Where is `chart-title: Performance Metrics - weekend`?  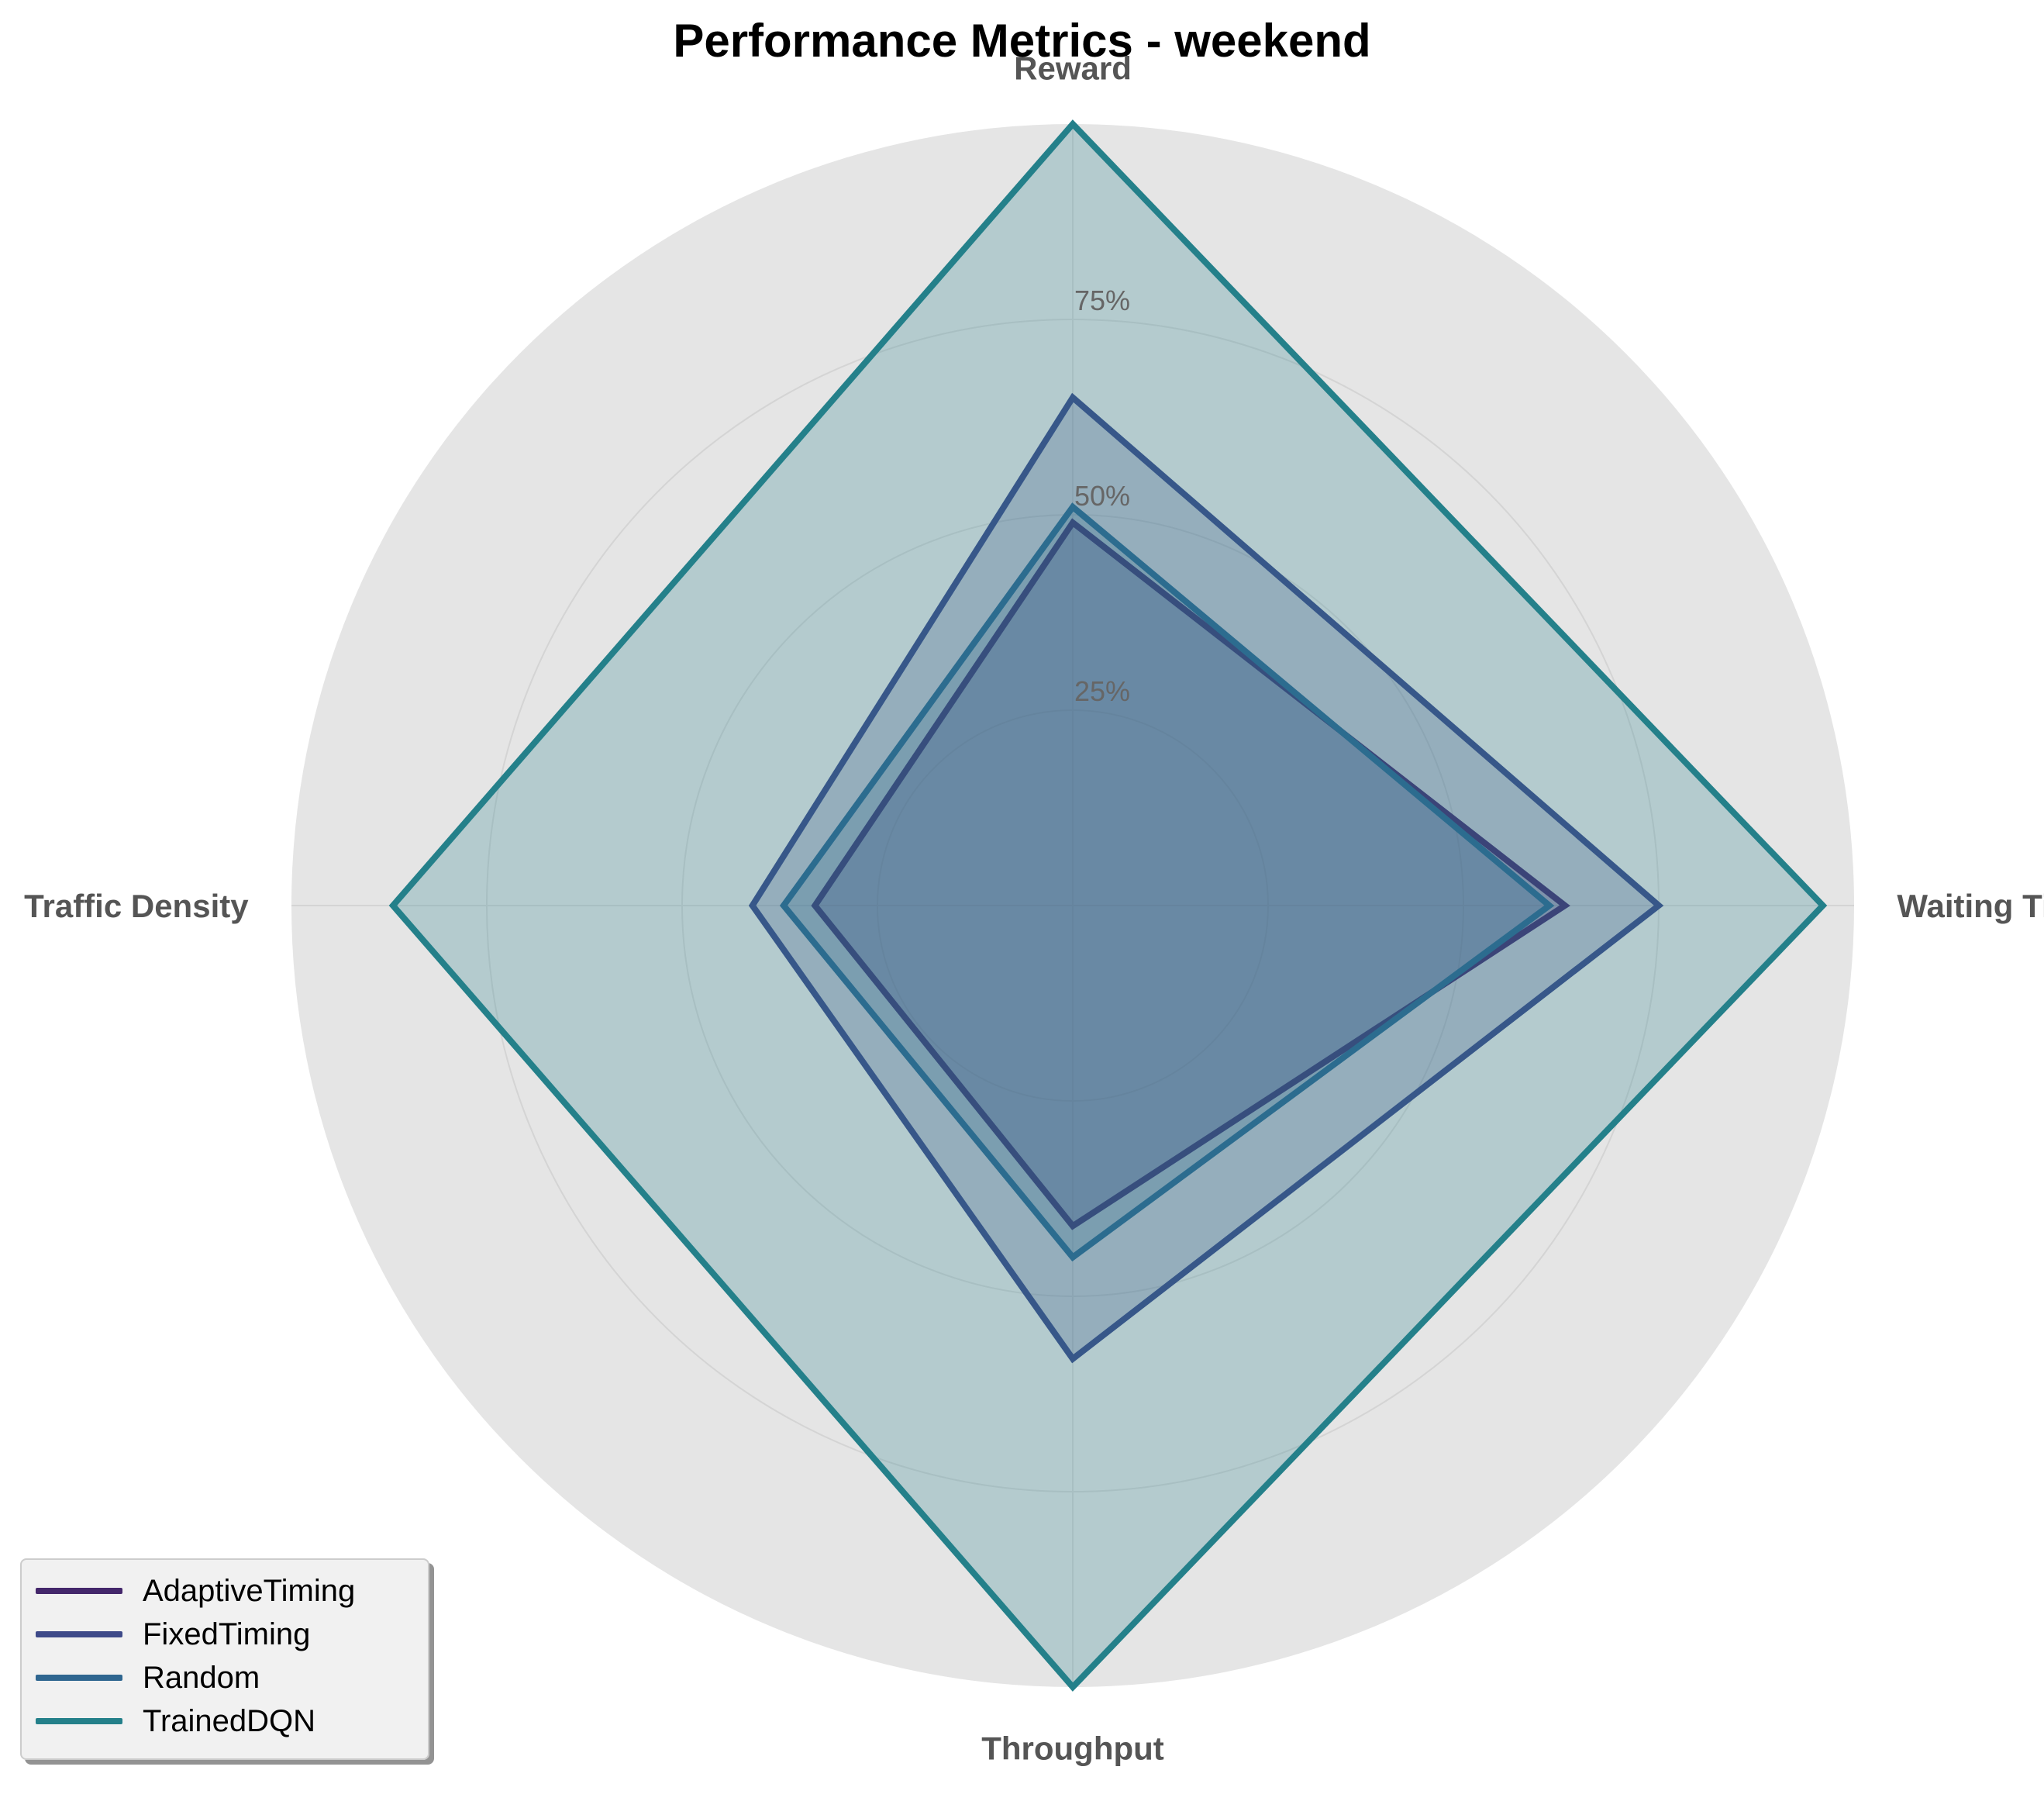 chart-title: Performance Metrics - weekend is located at coordinates (1022, 41).